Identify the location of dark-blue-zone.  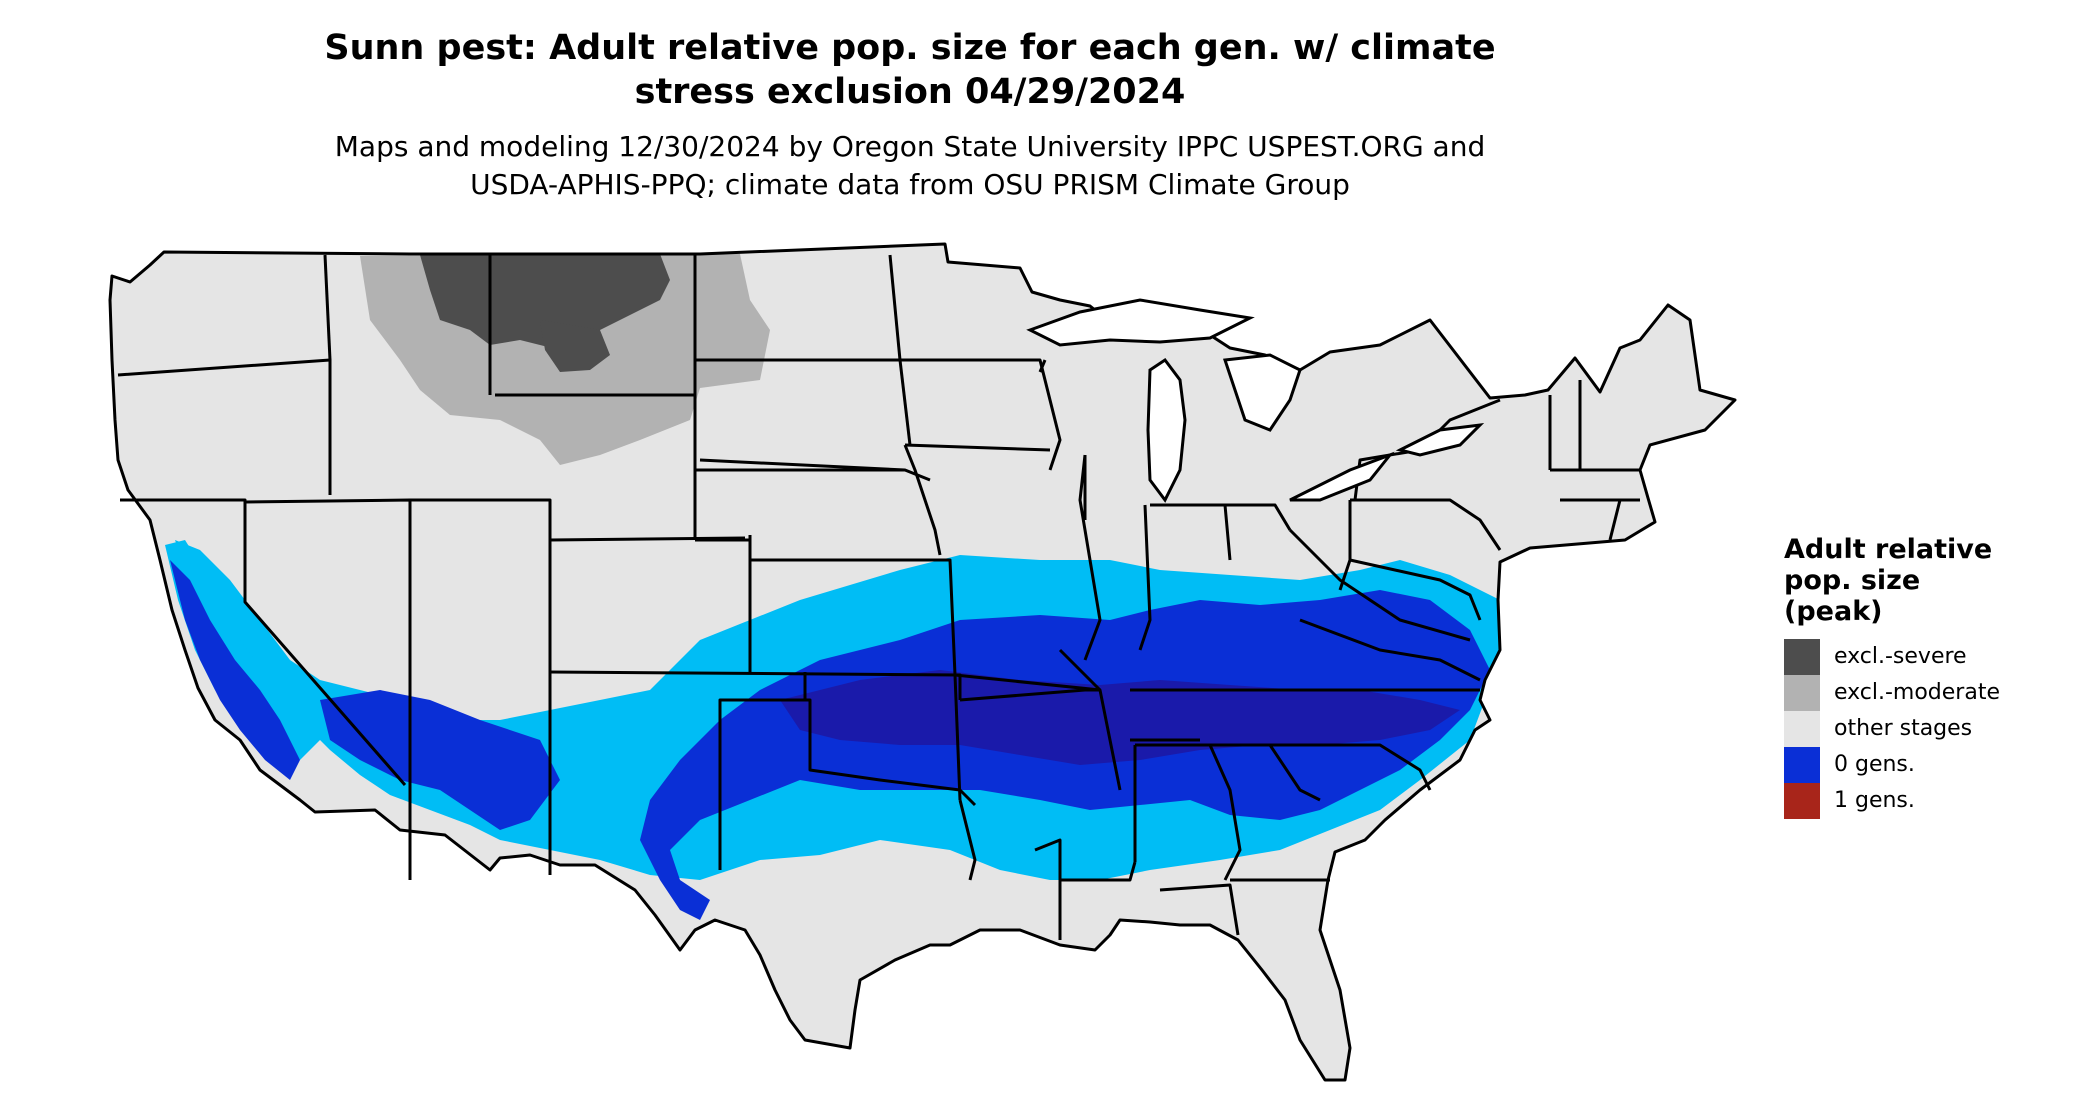
(1120, 717).